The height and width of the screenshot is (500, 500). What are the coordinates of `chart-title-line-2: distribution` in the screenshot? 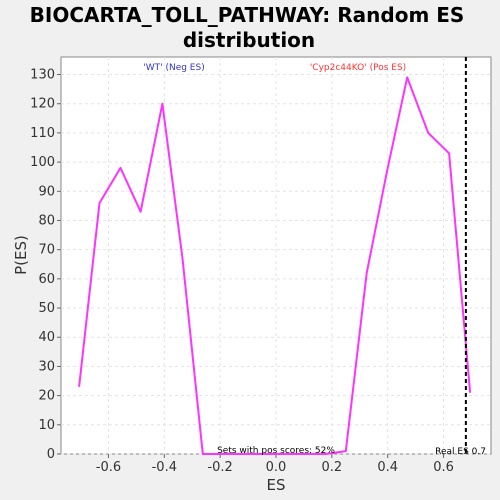 It's located at (249, 40).